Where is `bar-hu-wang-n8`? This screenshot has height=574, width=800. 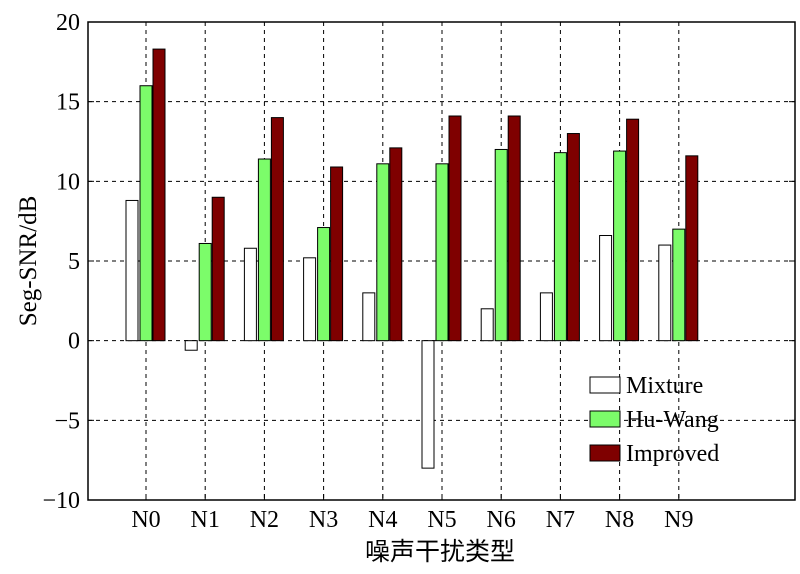
bar-hu-wang-n8 is located at coordinates (620, 246).